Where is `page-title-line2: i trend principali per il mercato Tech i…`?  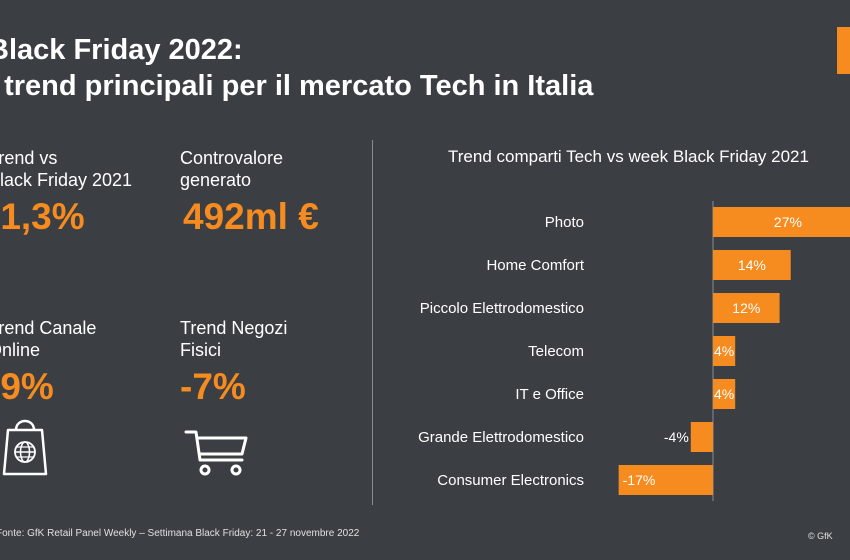 page-title-line2: i trend principali per il mercato Tech i… is located at coordinates (297, 86).